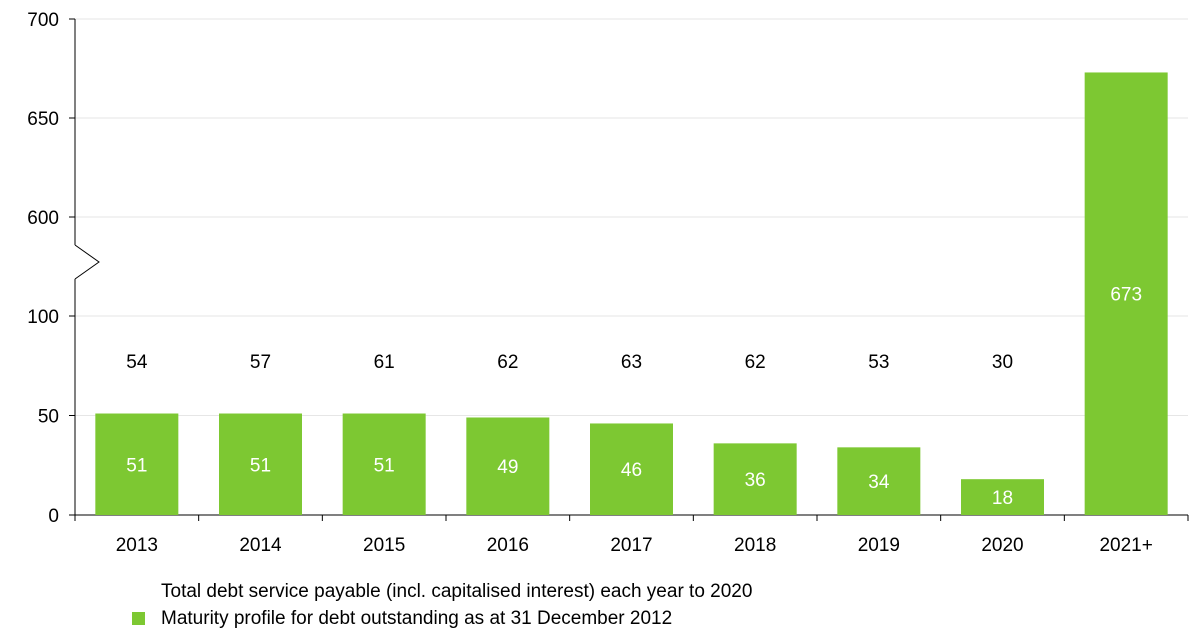 The image size is (1192, 632). Describe the element at coordinates (879, 545) in the screenshot. I see `x-tick-label: 2019` at that location.